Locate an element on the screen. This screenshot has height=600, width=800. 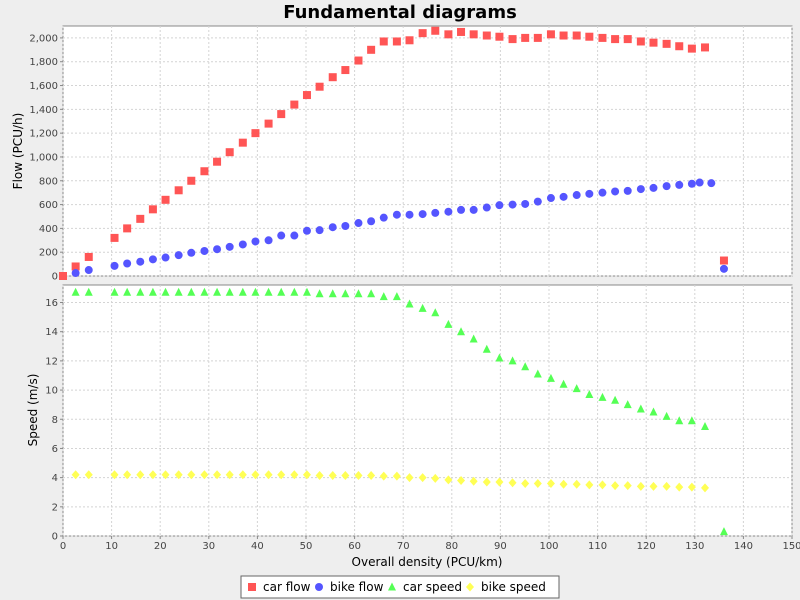
legend-label: car flow is located at coordinates (287, 587).